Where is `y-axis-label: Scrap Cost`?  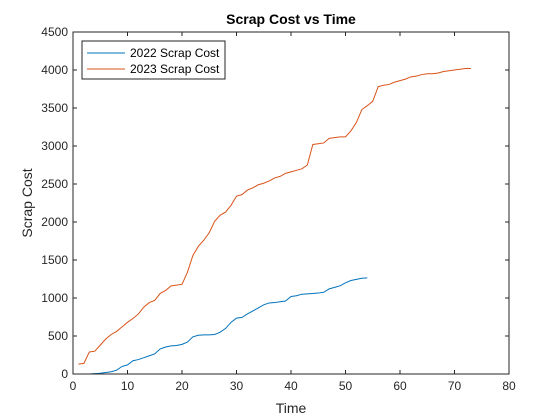 y-axis-label: Scrap Cost is located at coordinates (27, 202).